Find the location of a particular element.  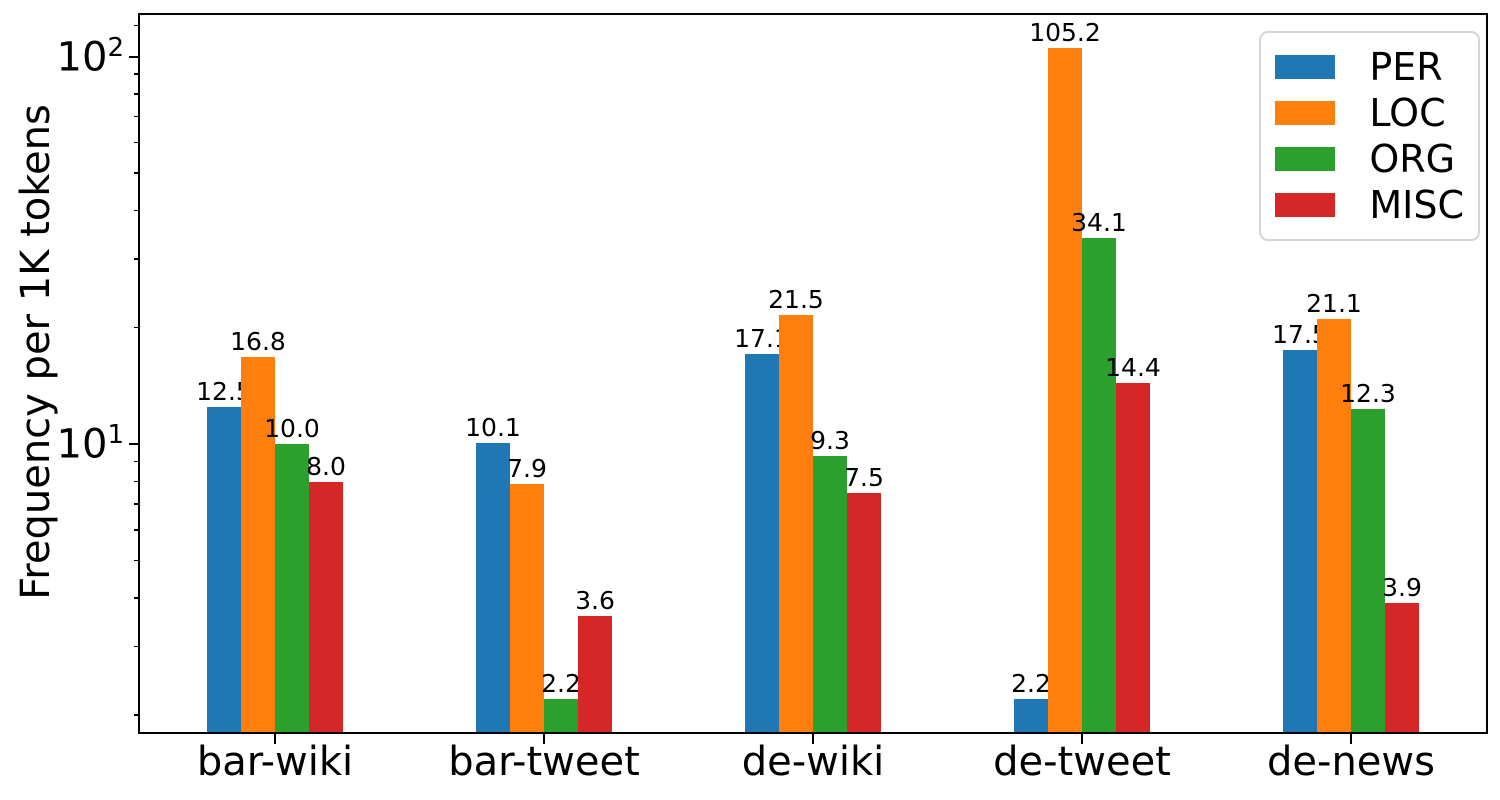

legend-swatch-LOC is located at coordinates (1305, 113).